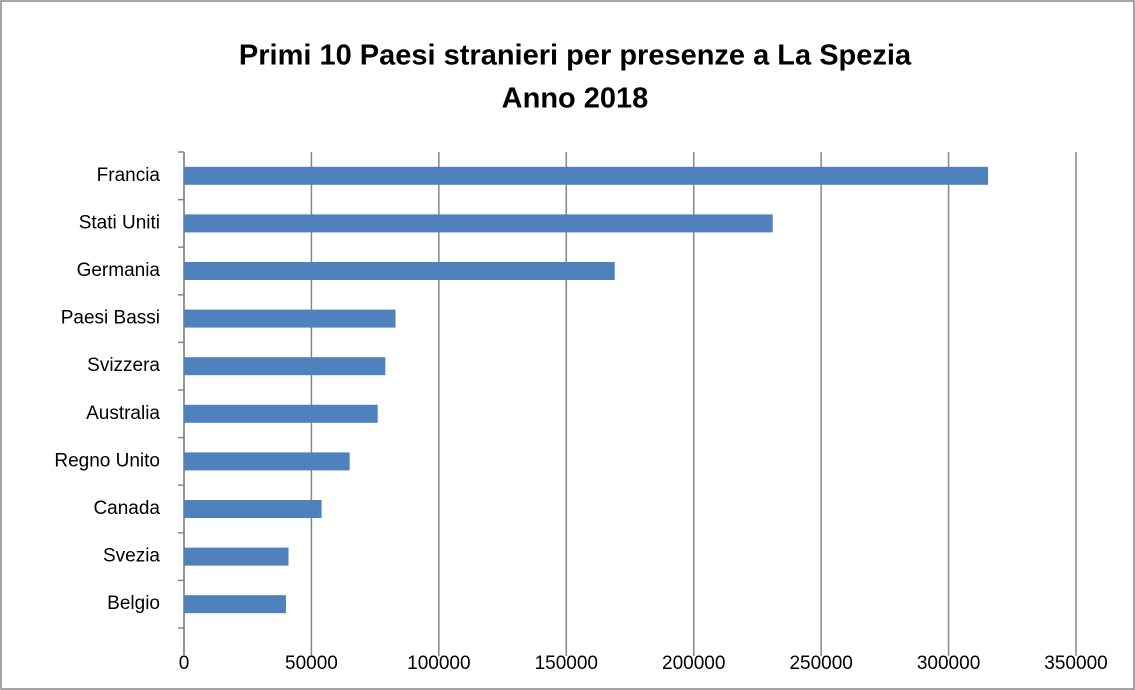 This screenshot has height=690, width=1135. I want to click on x-tick-label: 150000, so click(566, 663).